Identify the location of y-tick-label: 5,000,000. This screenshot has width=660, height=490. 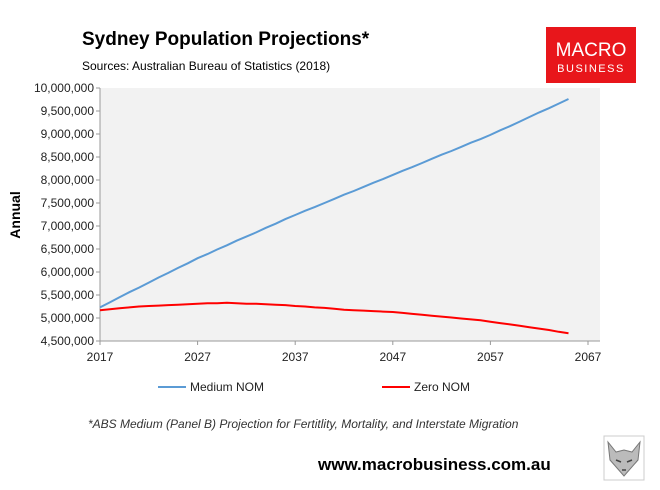
(68, 318).